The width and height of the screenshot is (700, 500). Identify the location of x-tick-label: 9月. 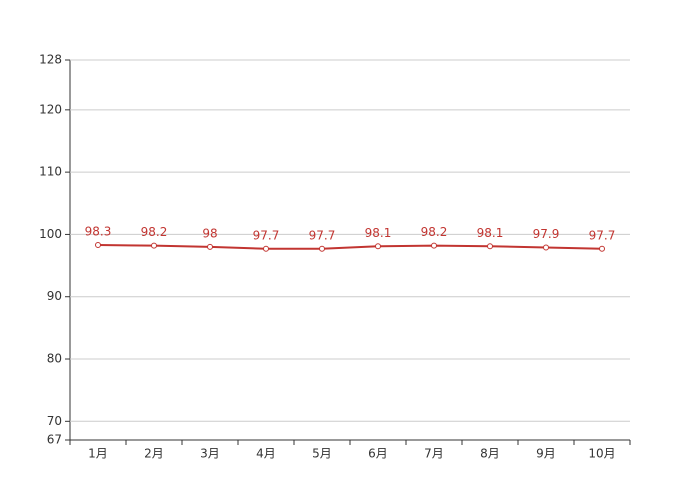
(546, 454).